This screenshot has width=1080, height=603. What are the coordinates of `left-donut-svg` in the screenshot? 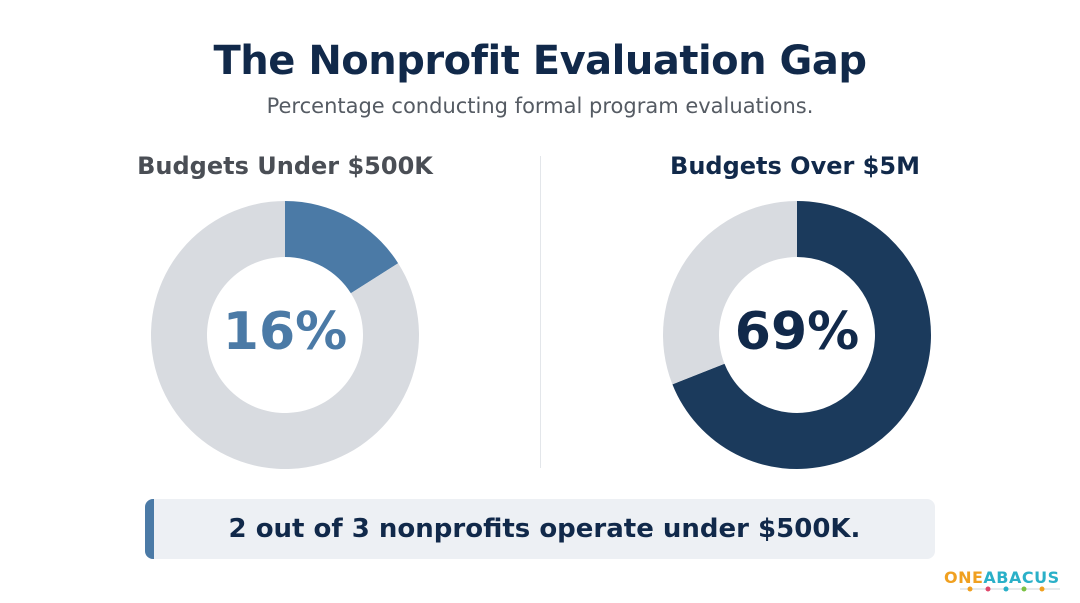 It's located at (285, 335).